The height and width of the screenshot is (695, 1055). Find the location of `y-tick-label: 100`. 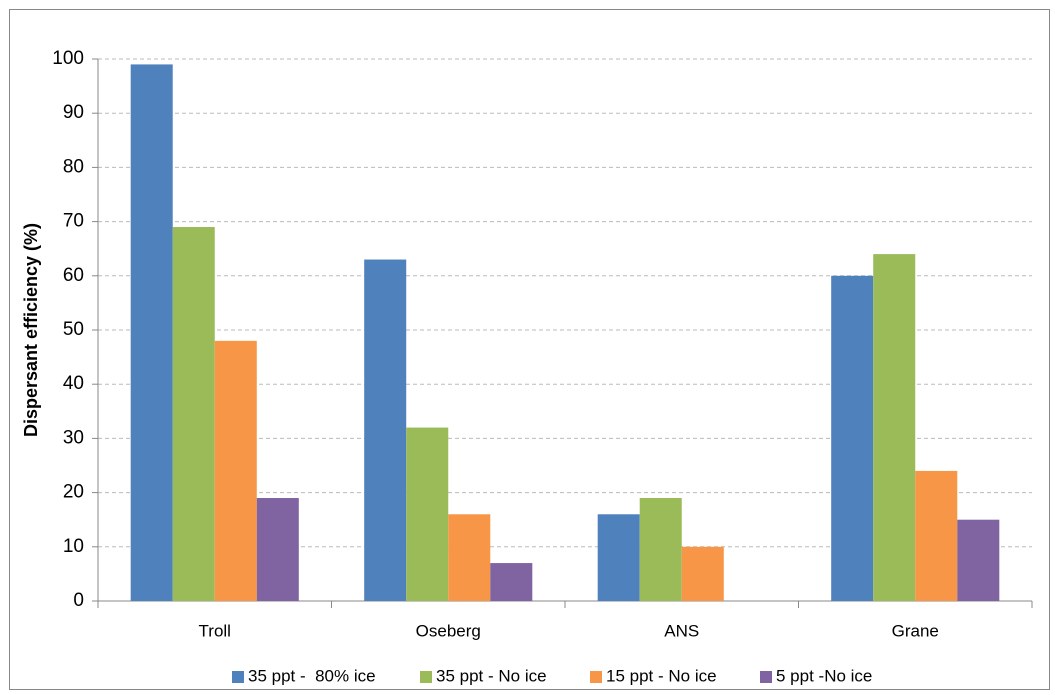

y-tick-label: 100 is located at coordinates (68, 58).